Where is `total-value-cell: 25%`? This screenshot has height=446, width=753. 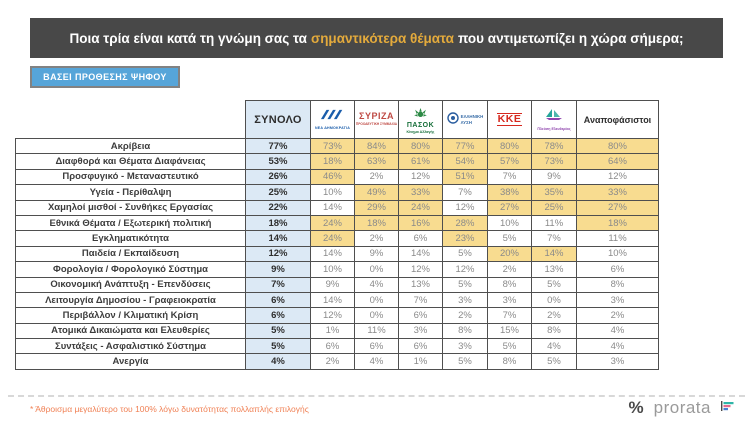
total-value-cell: 25% is located at coordinates (278, 192).